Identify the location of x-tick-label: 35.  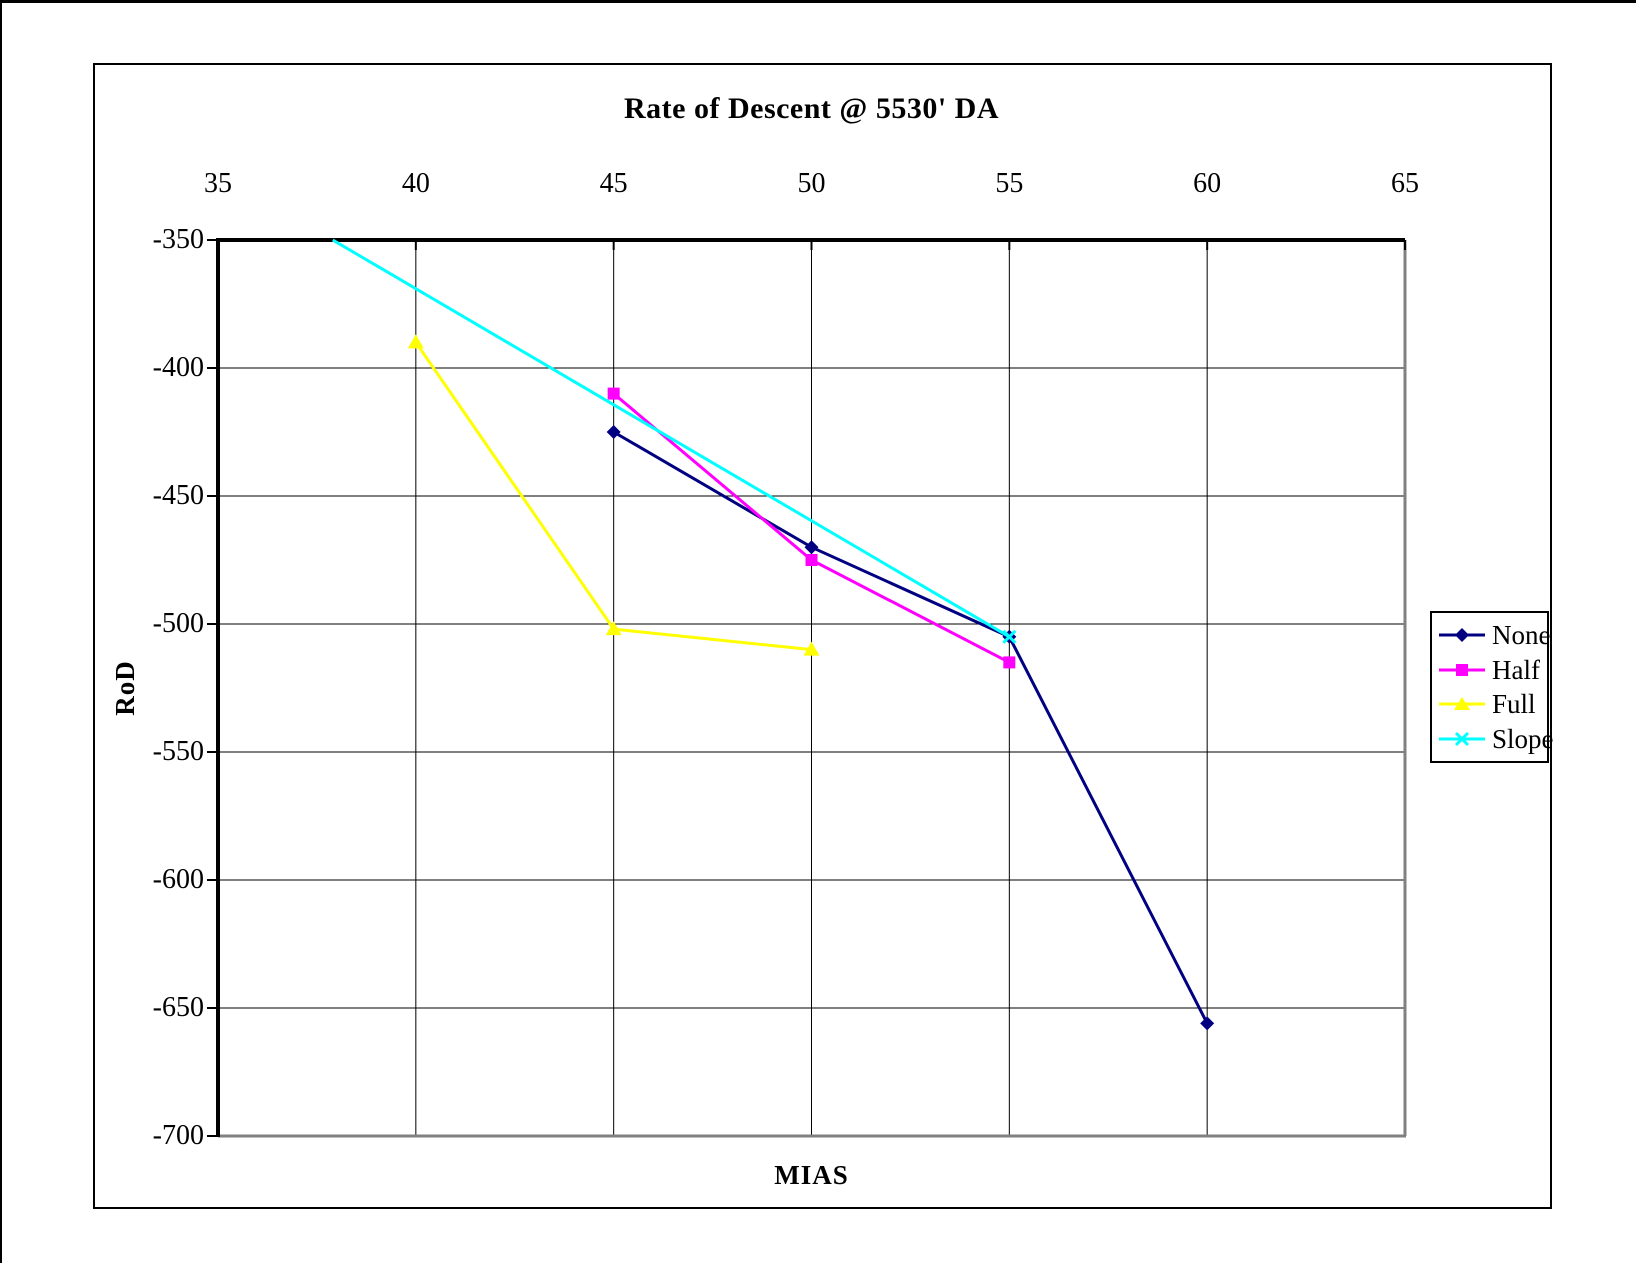
(218, 183).